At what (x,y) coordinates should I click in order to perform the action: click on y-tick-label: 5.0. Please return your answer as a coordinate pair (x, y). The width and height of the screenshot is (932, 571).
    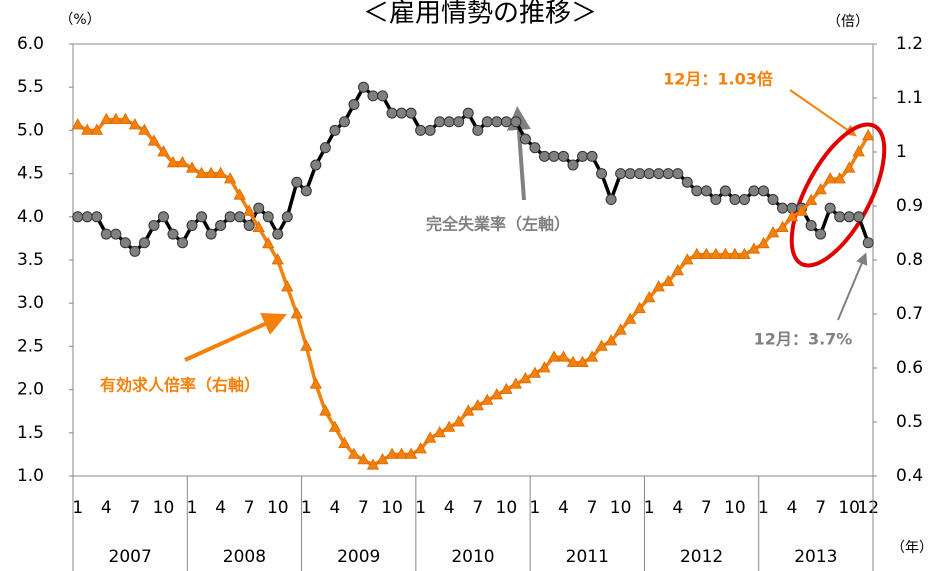
    Looking at the image, I should click on (30, 130).